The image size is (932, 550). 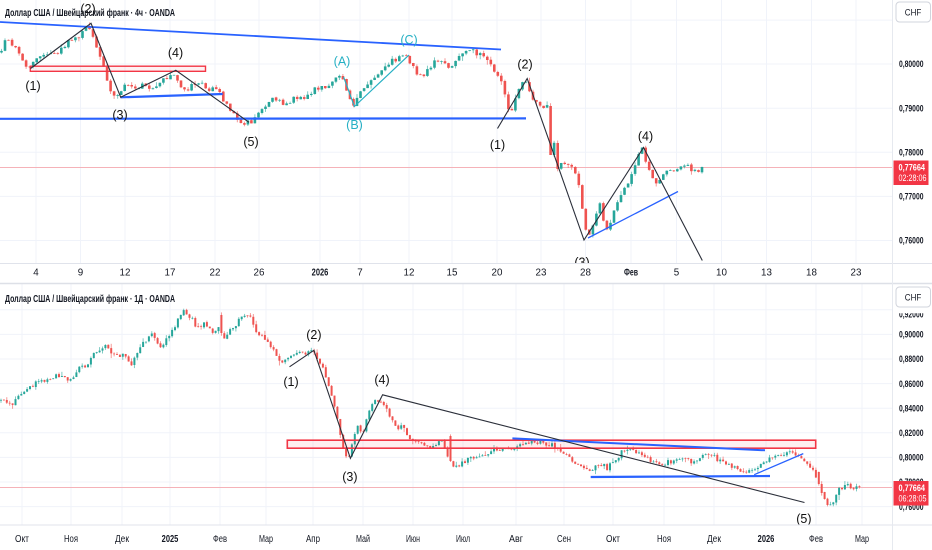 I want to click on svg-text: 02:28:06, so click(x=913, y=178).